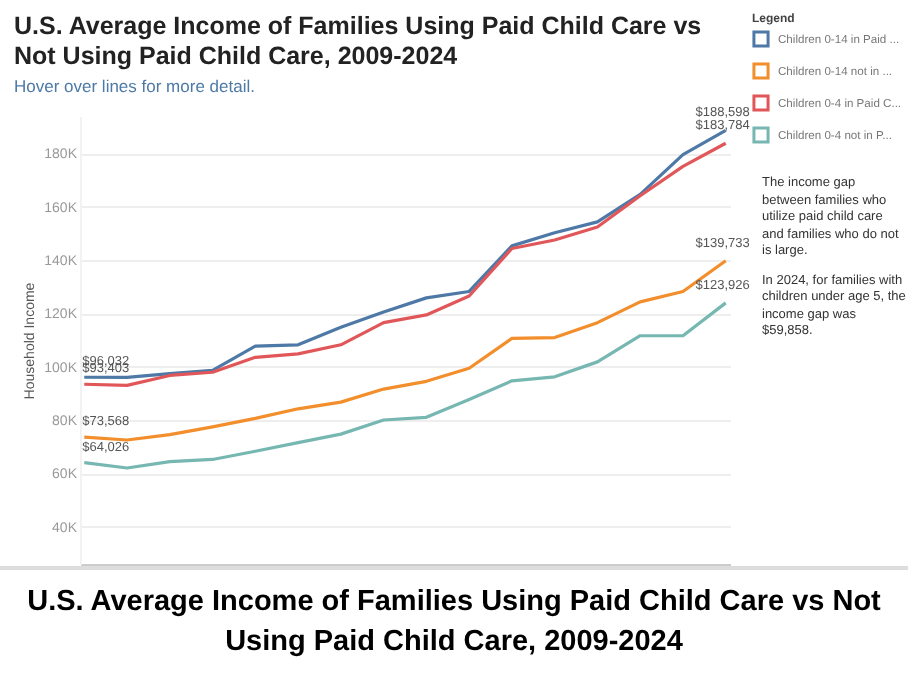 The height and width of the screenshot is (686, 912). What do you see at coordinates (359, 42) in the screenshot?
I see `chart-title: U.S. Average Income of Families Using Paid Child Care vs Not Using Paid Child Care, 2009-2024` at bounding box center [359, 42].